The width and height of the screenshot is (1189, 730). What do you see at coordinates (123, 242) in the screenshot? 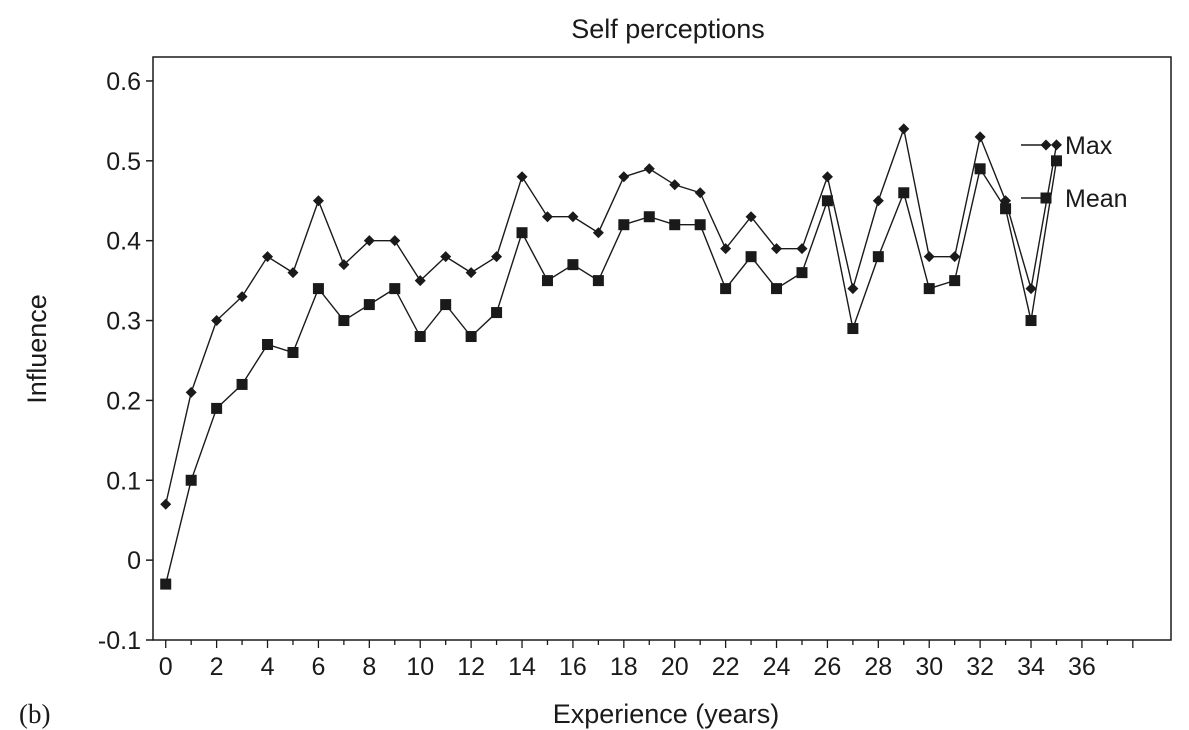
I see `y-tick-label: 0.4` at bounding box center [123, 242].